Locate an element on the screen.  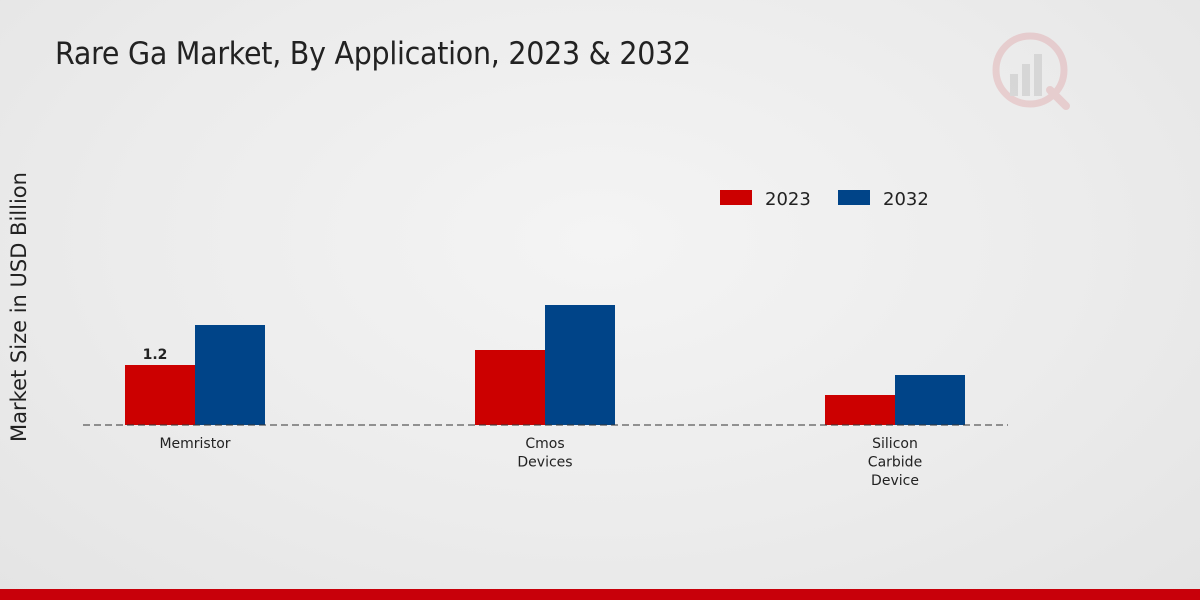
x-tick-label-2: Silicon Carbide Device is located at coordinates (895, 462).